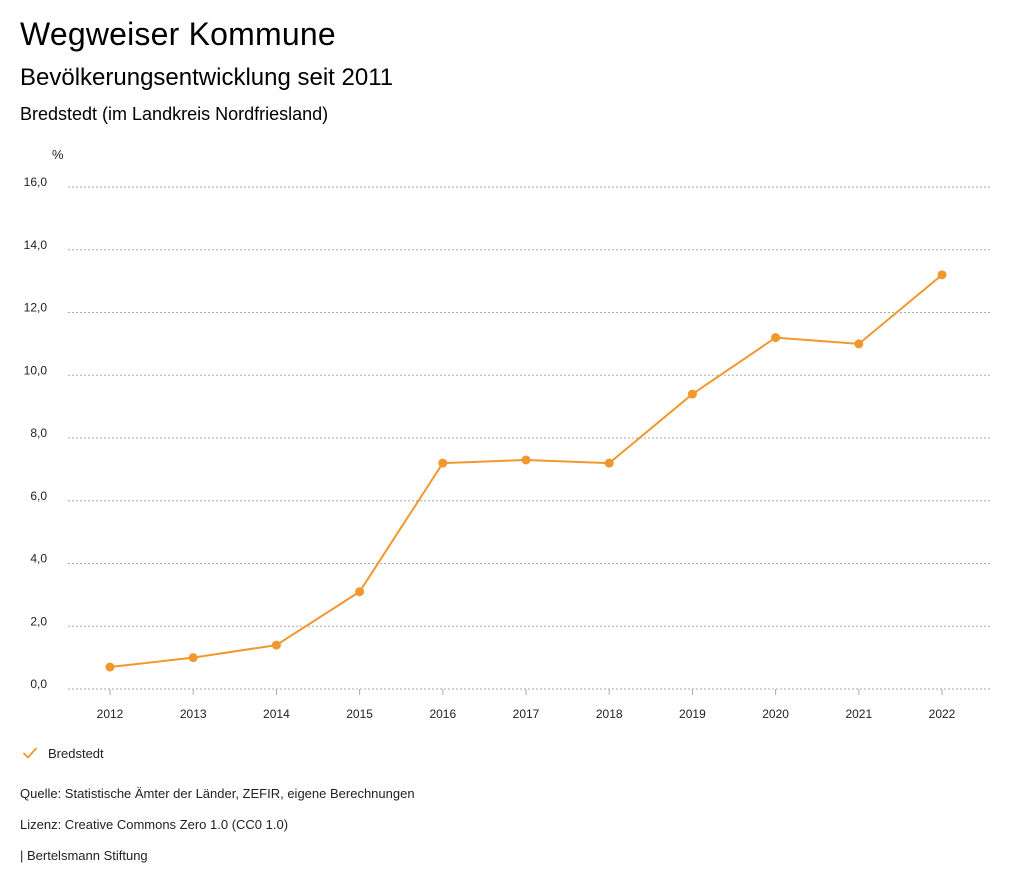 This screenshot has height=888, width=1024. I want to click on x-tick-label: 2017, so click(526, 714).